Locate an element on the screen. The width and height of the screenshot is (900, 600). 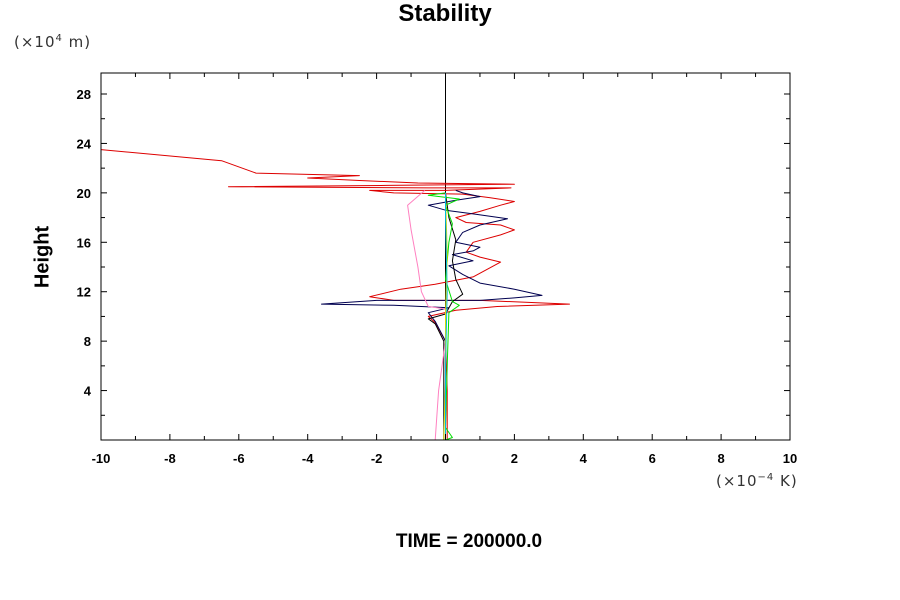
y-axis-unit: (×104 m) is located at coordinates (53, 42).